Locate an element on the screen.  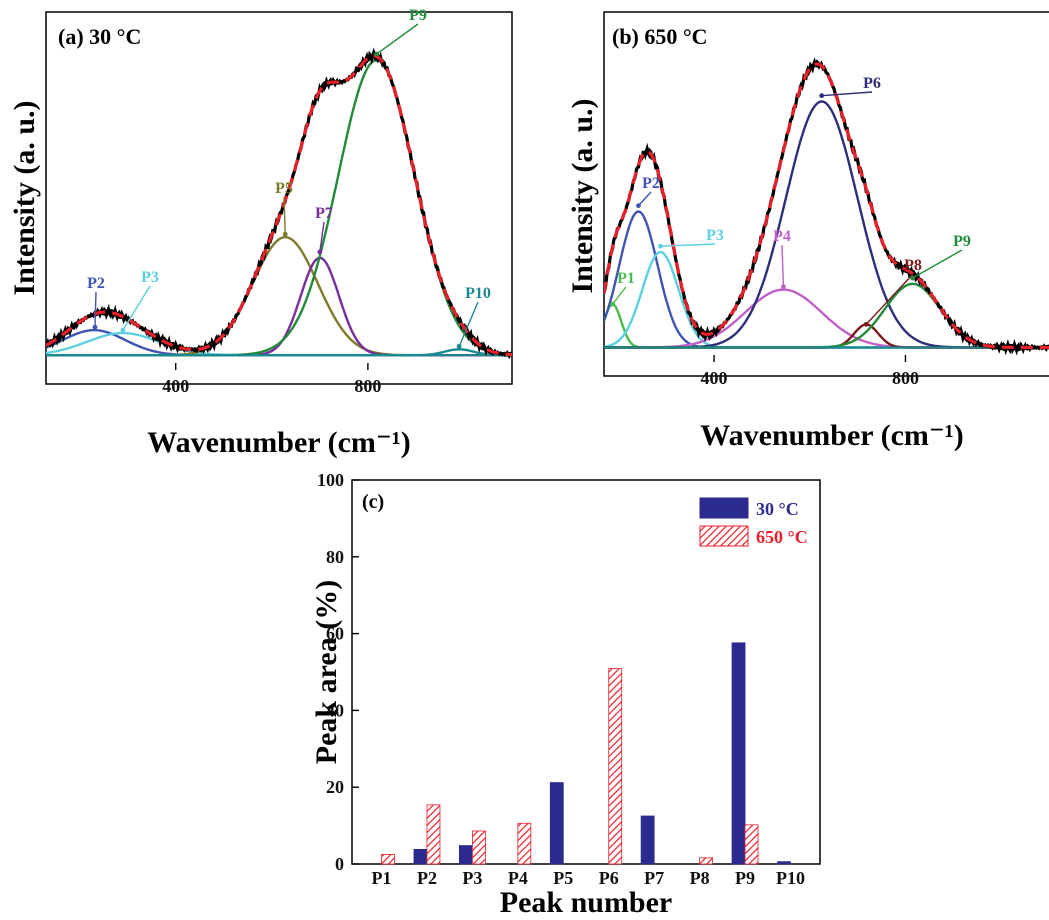
panel-b-arrowhead-p4 is located at coordinates (783, 287).